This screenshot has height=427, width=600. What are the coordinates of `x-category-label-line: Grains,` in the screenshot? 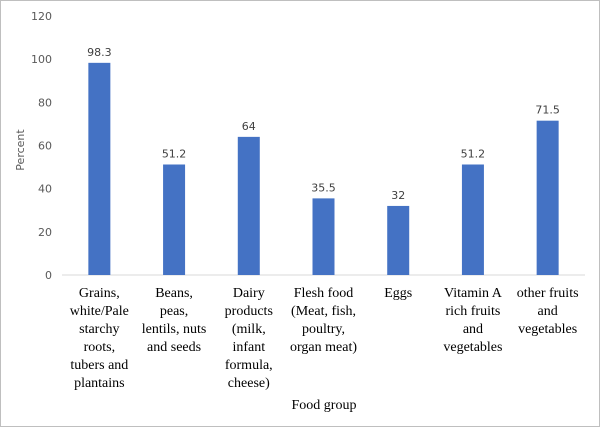 It's located at (99, 293).